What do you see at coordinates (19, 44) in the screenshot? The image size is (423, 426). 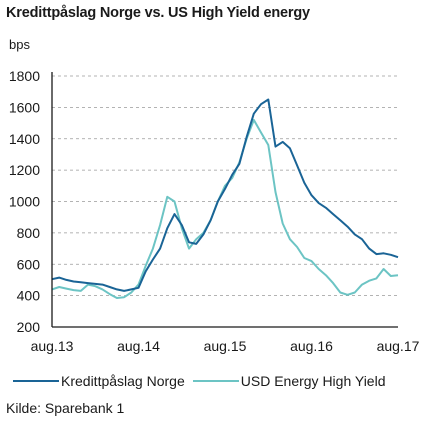 I see `y-axis-unit-label: bps` at bounding box center [19, 44].